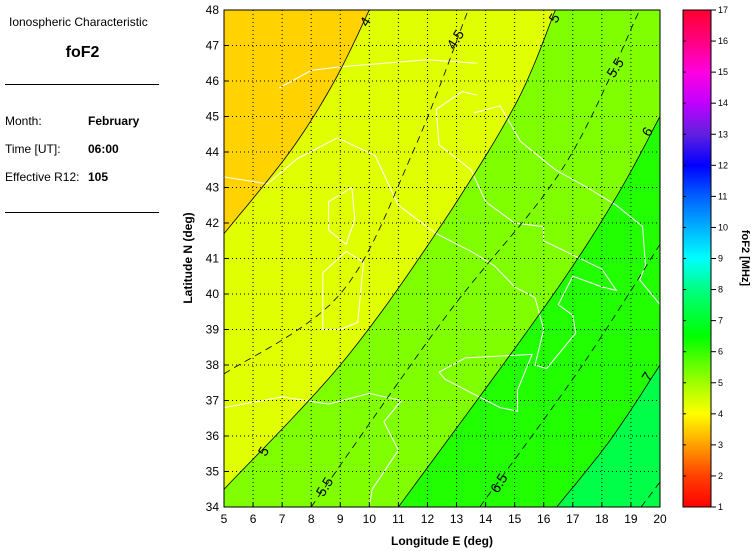  Describe the element at coordinates (722, 196) in the screenshot. I see `colorbar-tick-label: 11` at that location.